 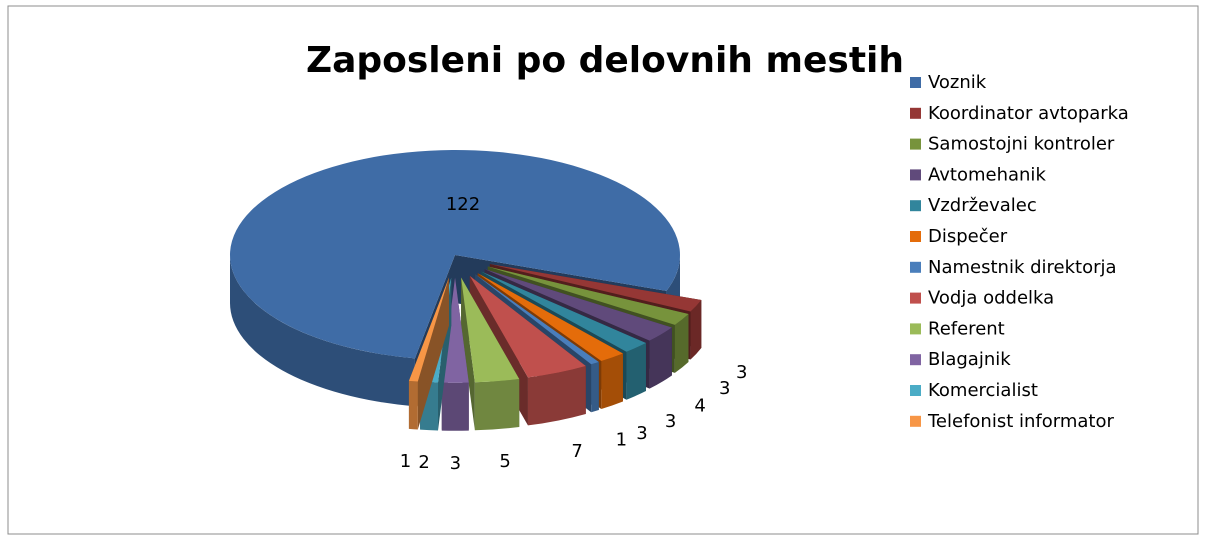 What do you see at coordinates (463, 204) in the screenshot?
I see `data-label: 122` at bounding box center [463, 204].